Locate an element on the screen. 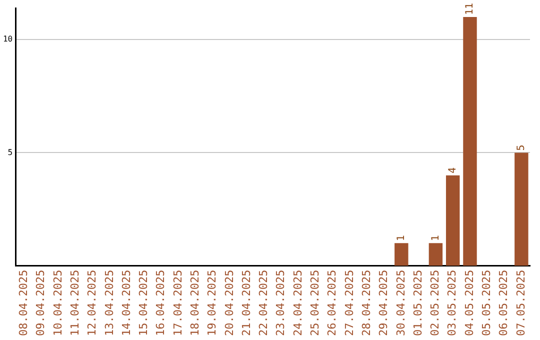 This screenshot has height=340, width=540. x-tick-label: 26.04.2025 is located at coordinates (332, 303).